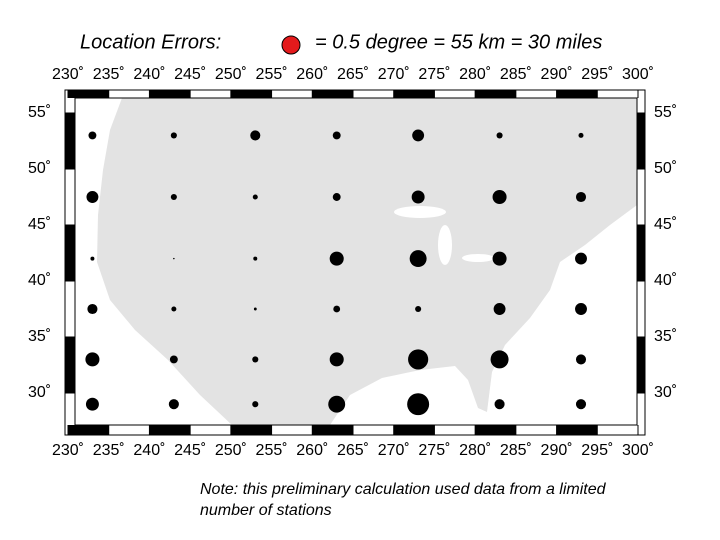 Image resolution: width=720 pixels, height=540 pixels. What do you see at coordinates (68, 74) in the screenshot?
I see `x-tick-label: 230˚` at bounding box center [68, 74].